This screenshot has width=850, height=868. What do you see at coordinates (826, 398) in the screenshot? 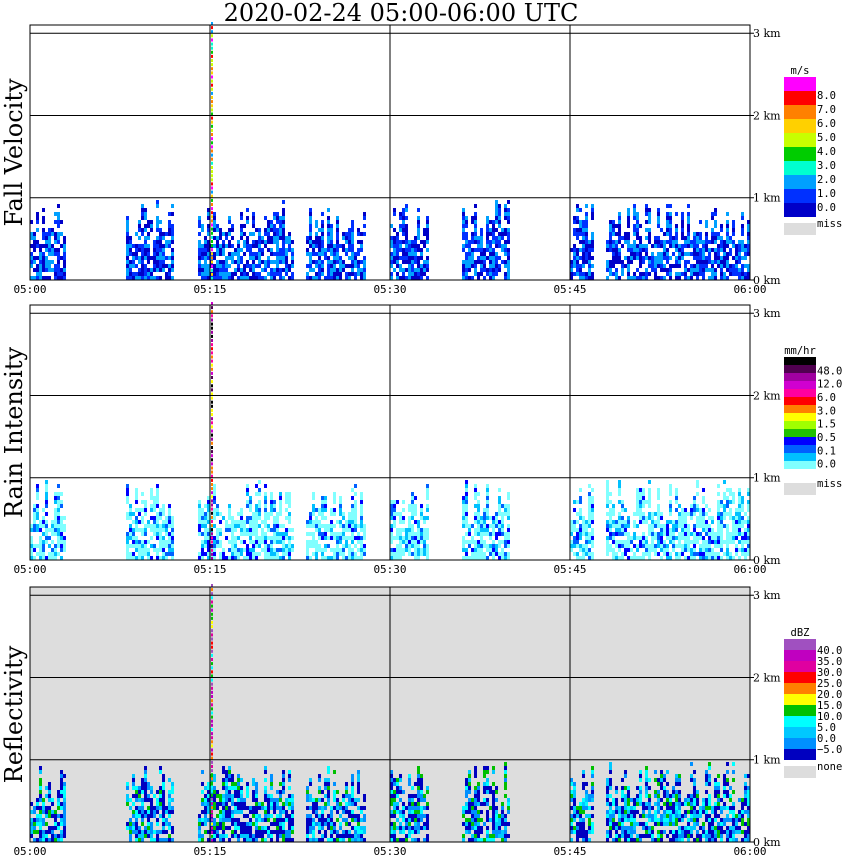
I see `colorbar-level-label: 6.0` at bounding box center [826, 398].